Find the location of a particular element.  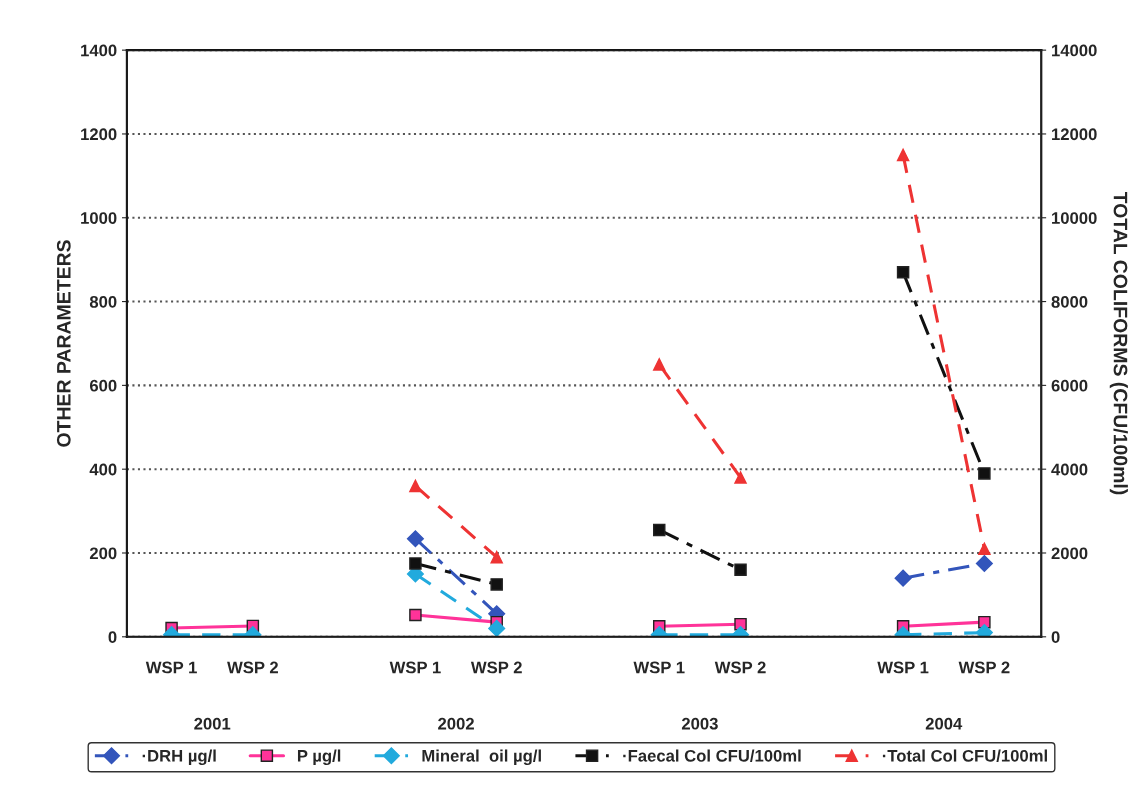

y-axis-title: OTHER PARAMETERS is located at coordinates (63, 343).